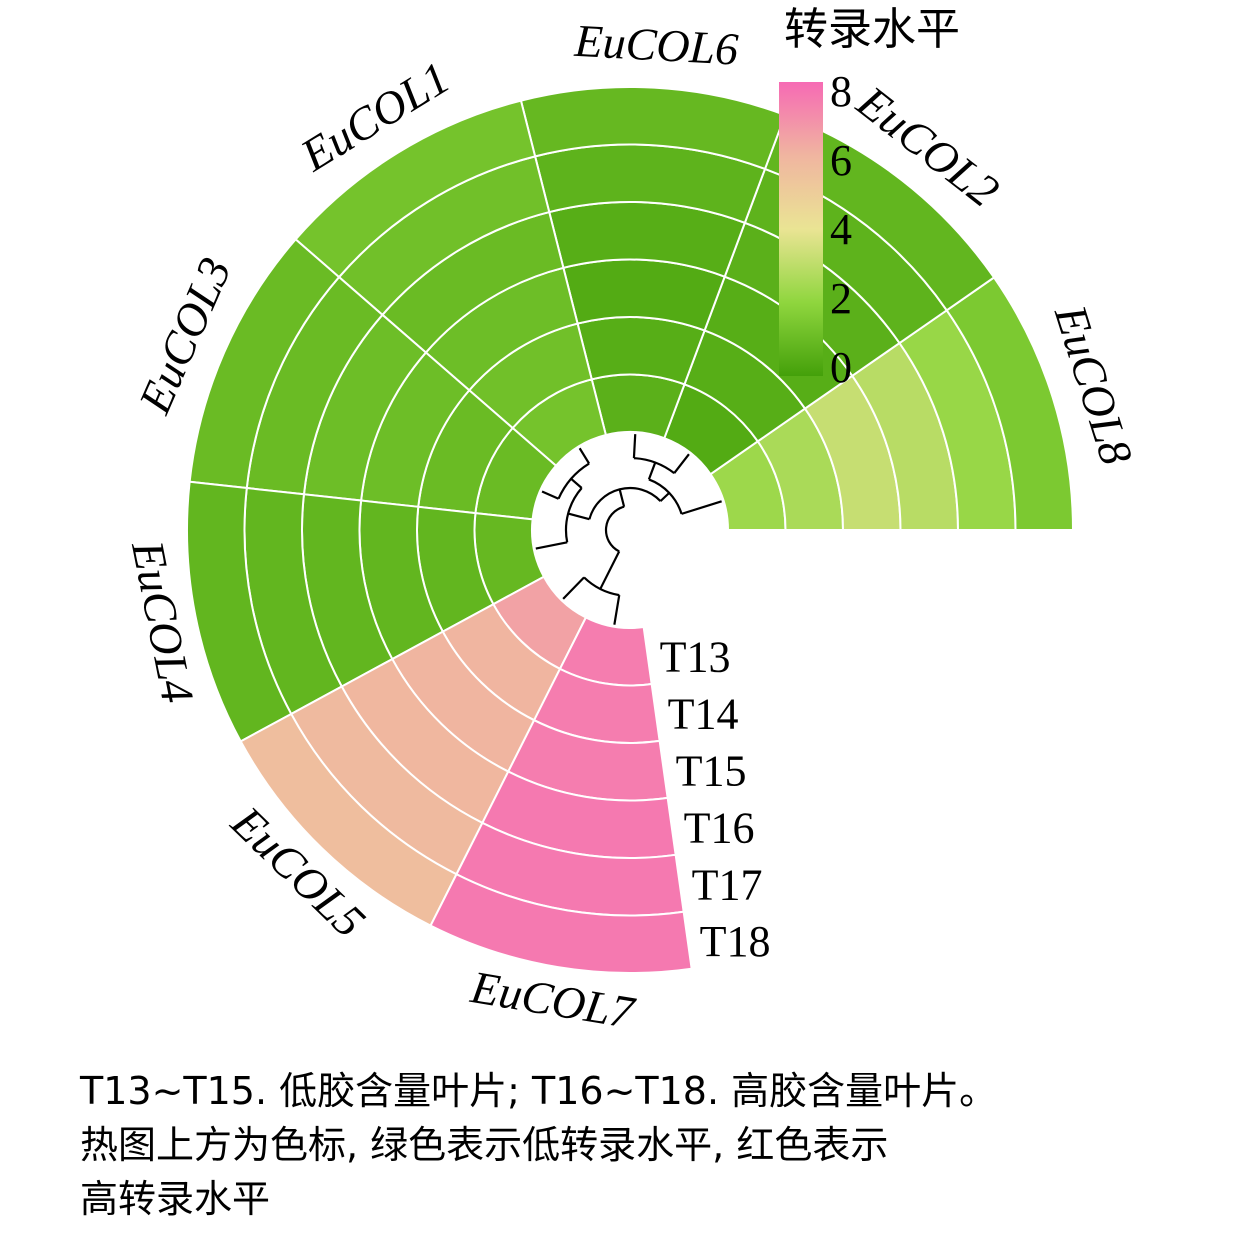  Describe the element at coordinates (641, 351) in the screenshot. I see `heatmap-cell-eucol6-t14` at that location.